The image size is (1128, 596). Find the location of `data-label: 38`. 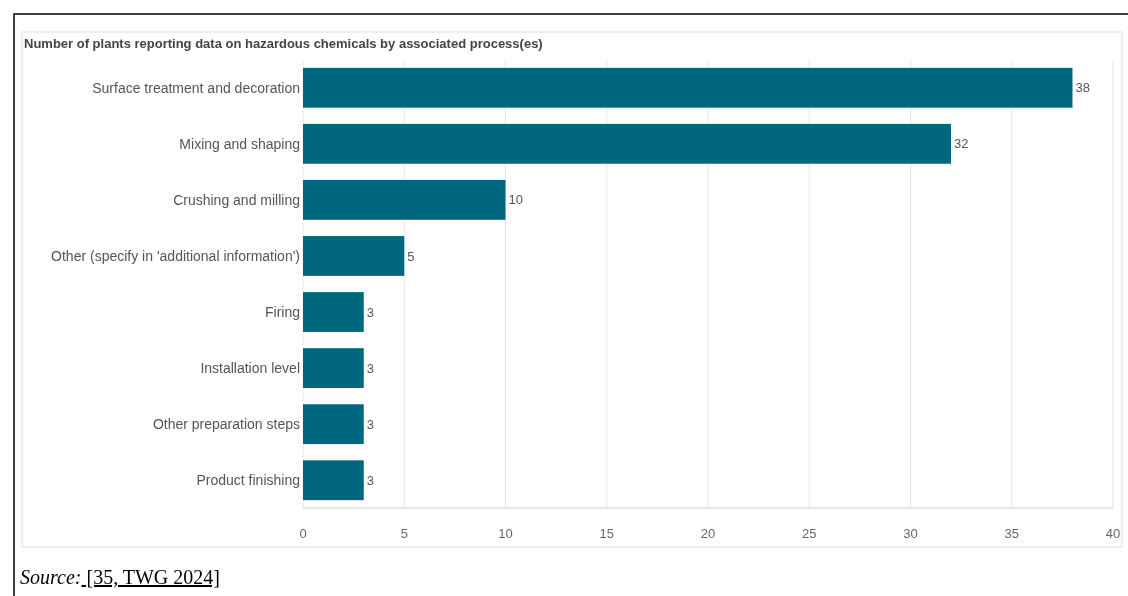

data-label: 38 is located at coordinates (1082, 88).